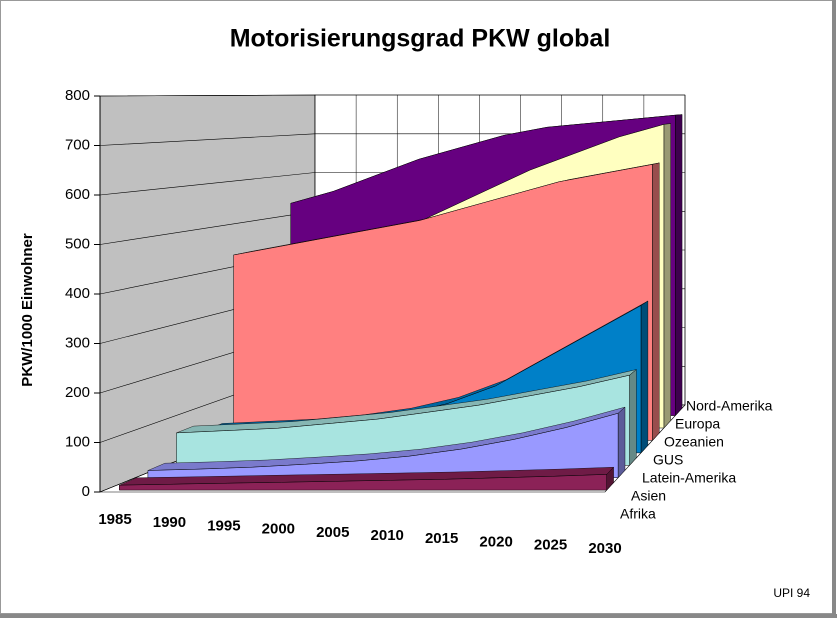 This screenshot has height=618, width=837. Describe the element at coordinates (114, 519) in the screenshot. I see `x-tick-label: 1985` at that location.